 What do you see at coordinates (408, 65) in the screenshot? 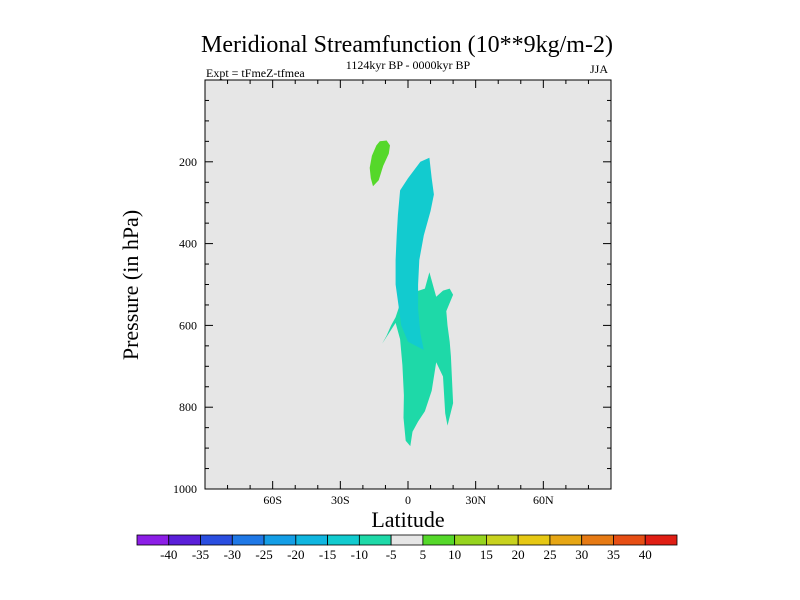
I see `time-range-label: 1124kyr BP - 0000kyr BP` at bounding box center [408, 65].